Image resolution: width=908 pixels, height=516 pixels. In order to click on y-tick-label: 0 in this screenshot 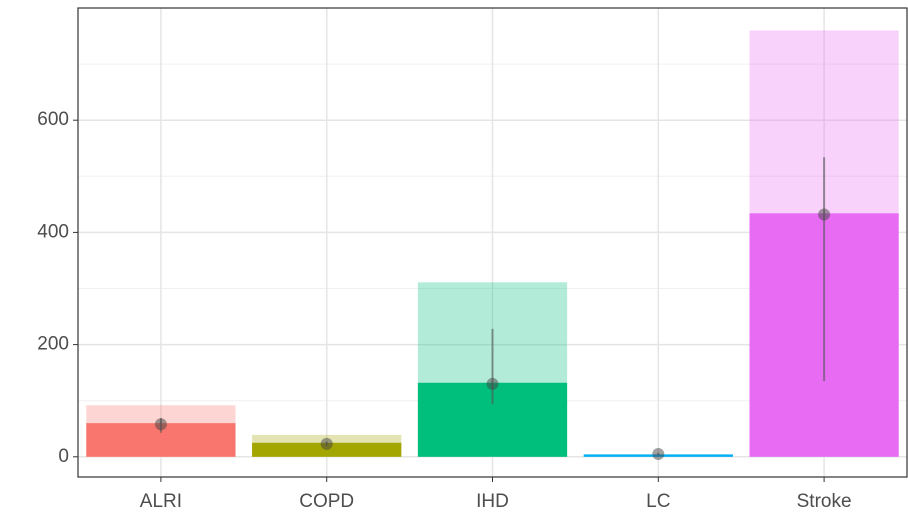, I will do `click(63, 456)`.